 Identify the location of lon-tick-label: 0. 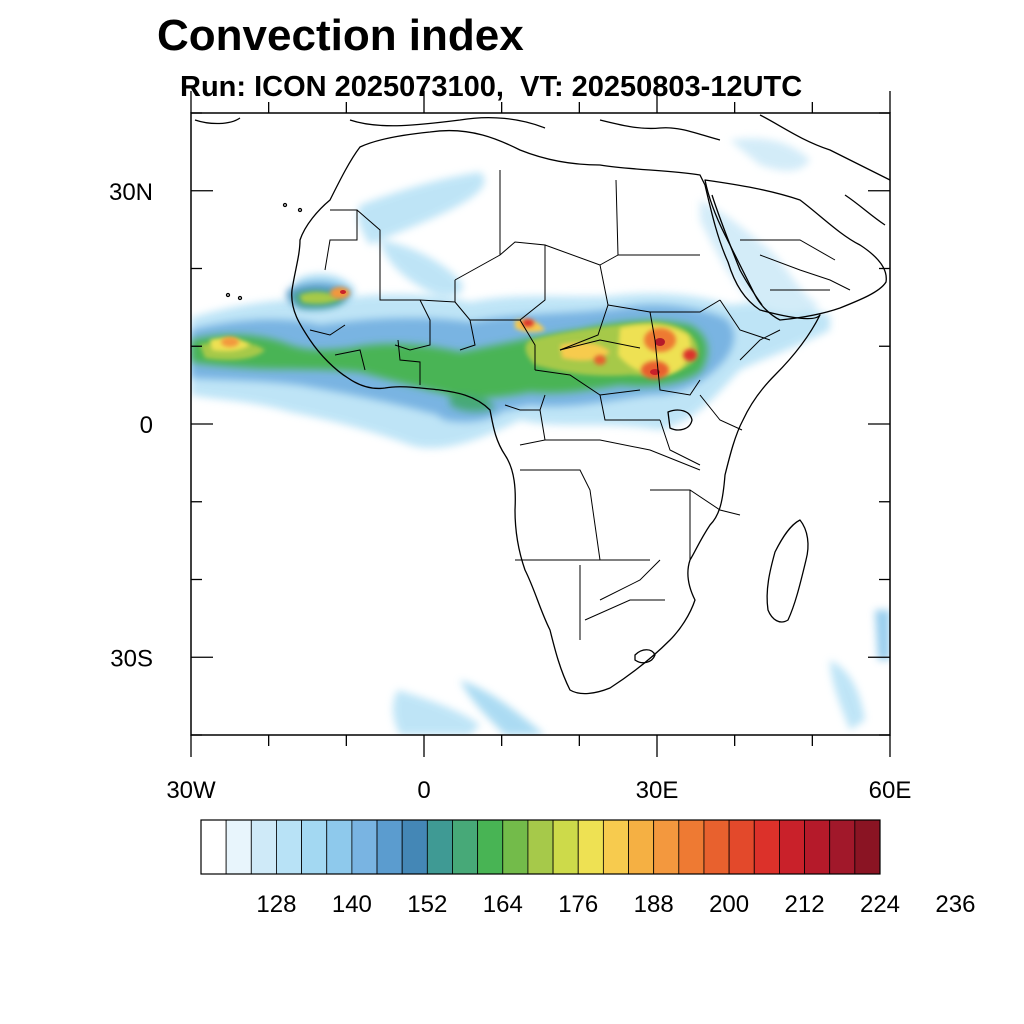
(423, 790).